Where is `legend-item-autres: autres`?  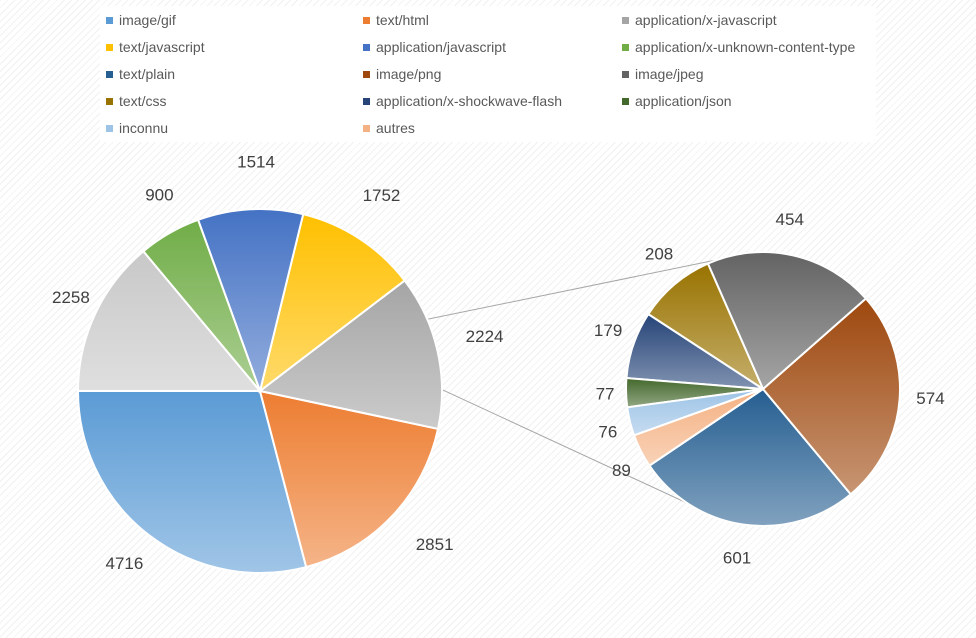
legend-item-autres: autres is located at coordinates (389, 128).